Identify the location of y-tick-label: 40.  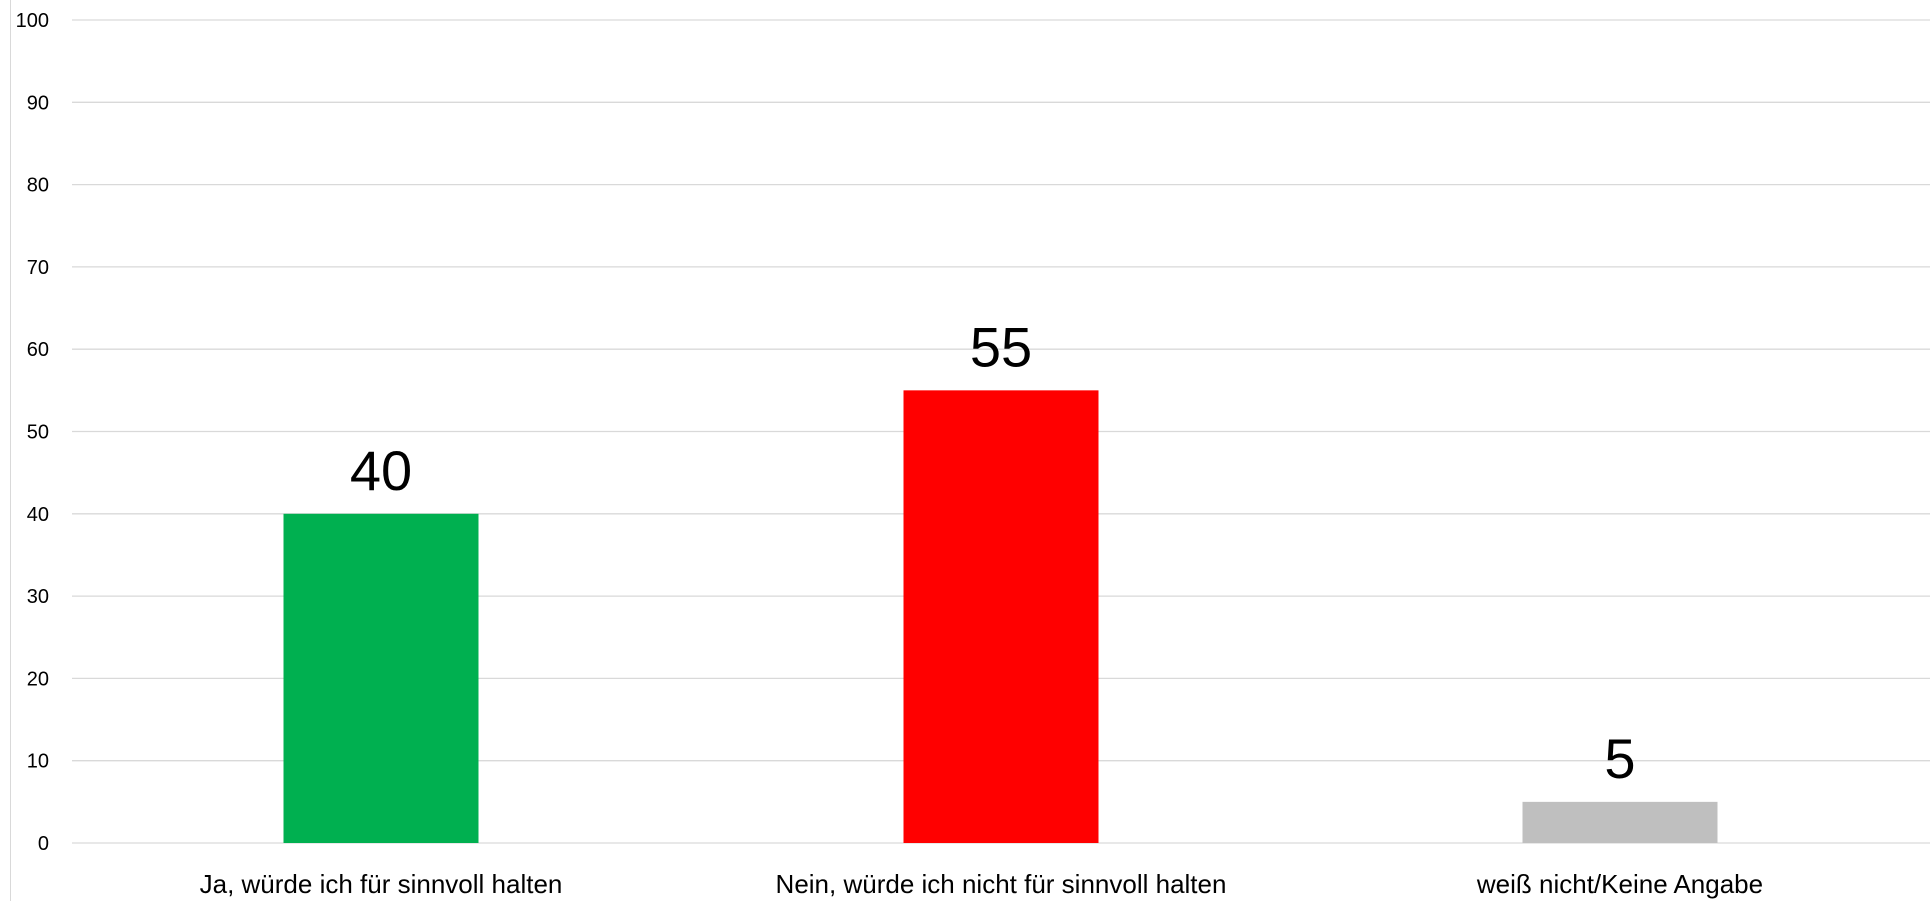
(38, 515).